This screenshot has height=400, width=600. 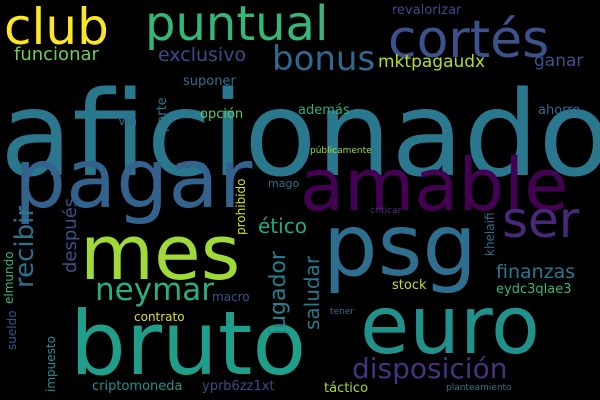 I want to click on word-exclusivo: exclusivo, so click(x=202, y=55).